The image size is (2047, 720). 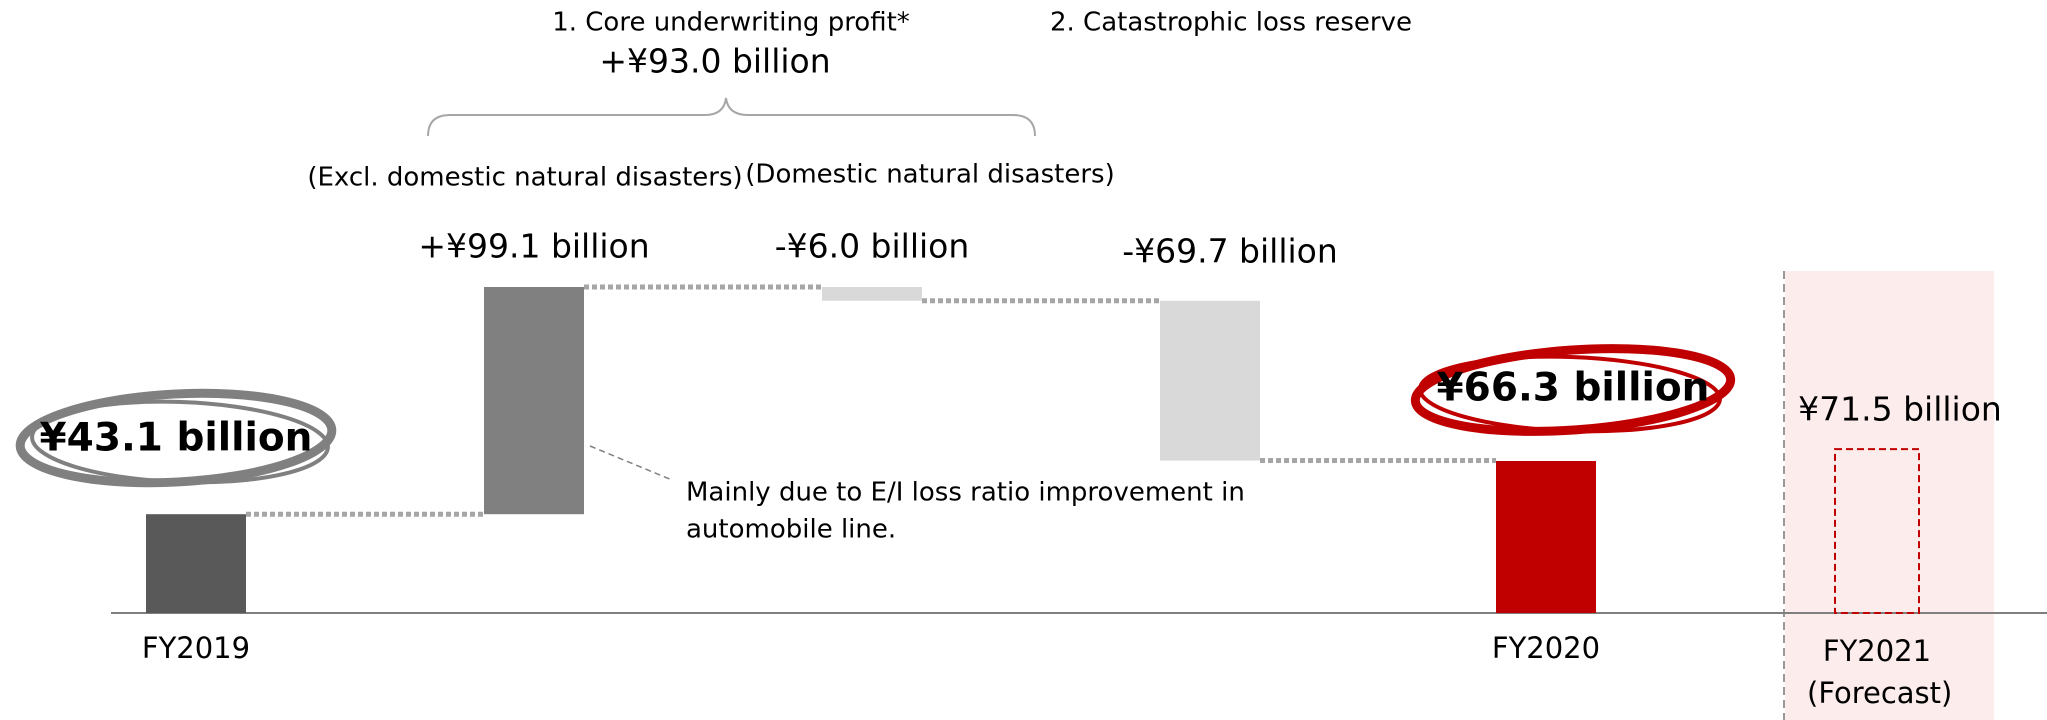 What do you see at coordinates (1231, 23) in the screenshot?
I see `reserve-title: 2. Catastrophic loss reserve` at bounding box center [1231, 23].